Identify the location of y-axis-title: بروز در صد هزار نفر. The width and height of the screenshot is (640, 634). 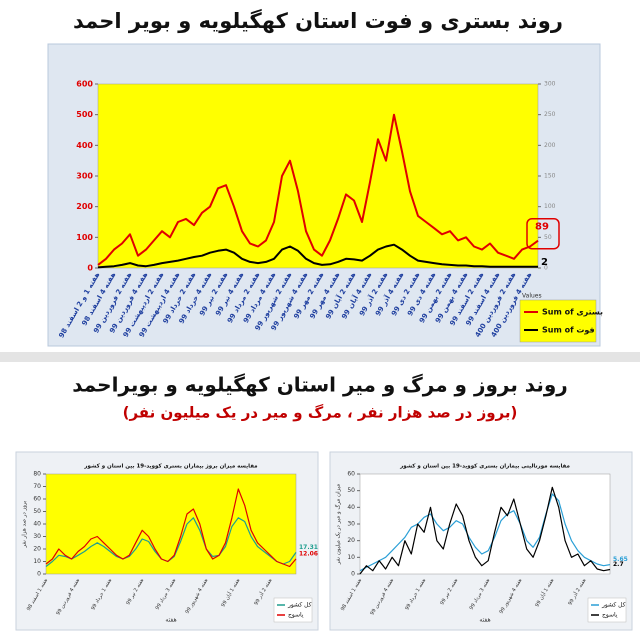
(25, 524).